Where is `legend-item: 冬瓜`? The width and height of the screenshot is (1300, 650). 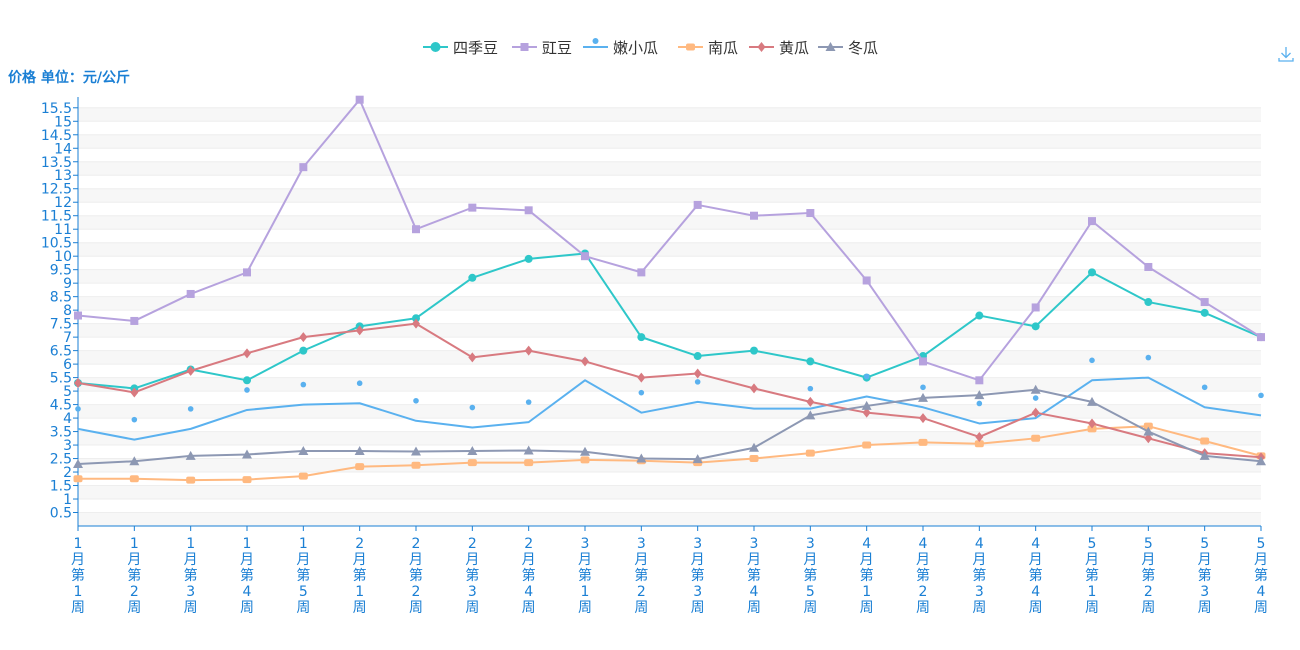
legend-item: 冬瓜 is located at coordinates (848, 48).